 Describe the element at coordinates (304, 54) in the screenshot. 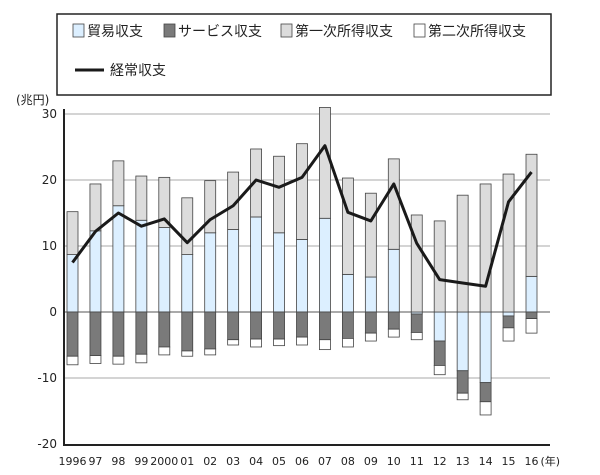

I see `legend-box` at that location.